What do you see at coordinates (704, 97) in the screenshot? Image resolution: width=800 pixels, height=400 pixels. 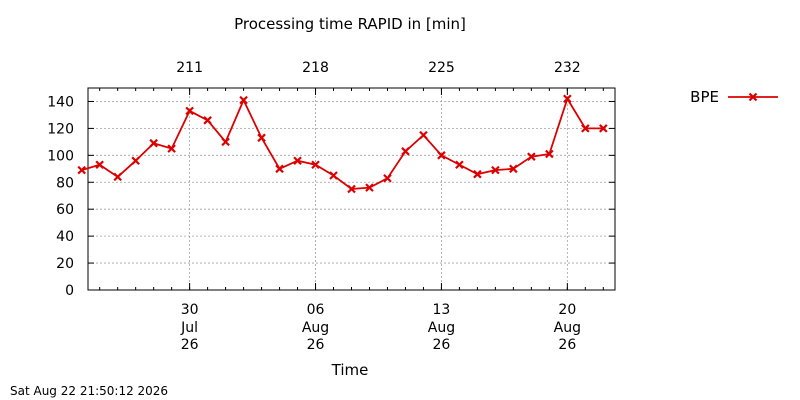 I see `legend-label: BPE` at bounding box center [704, 97].